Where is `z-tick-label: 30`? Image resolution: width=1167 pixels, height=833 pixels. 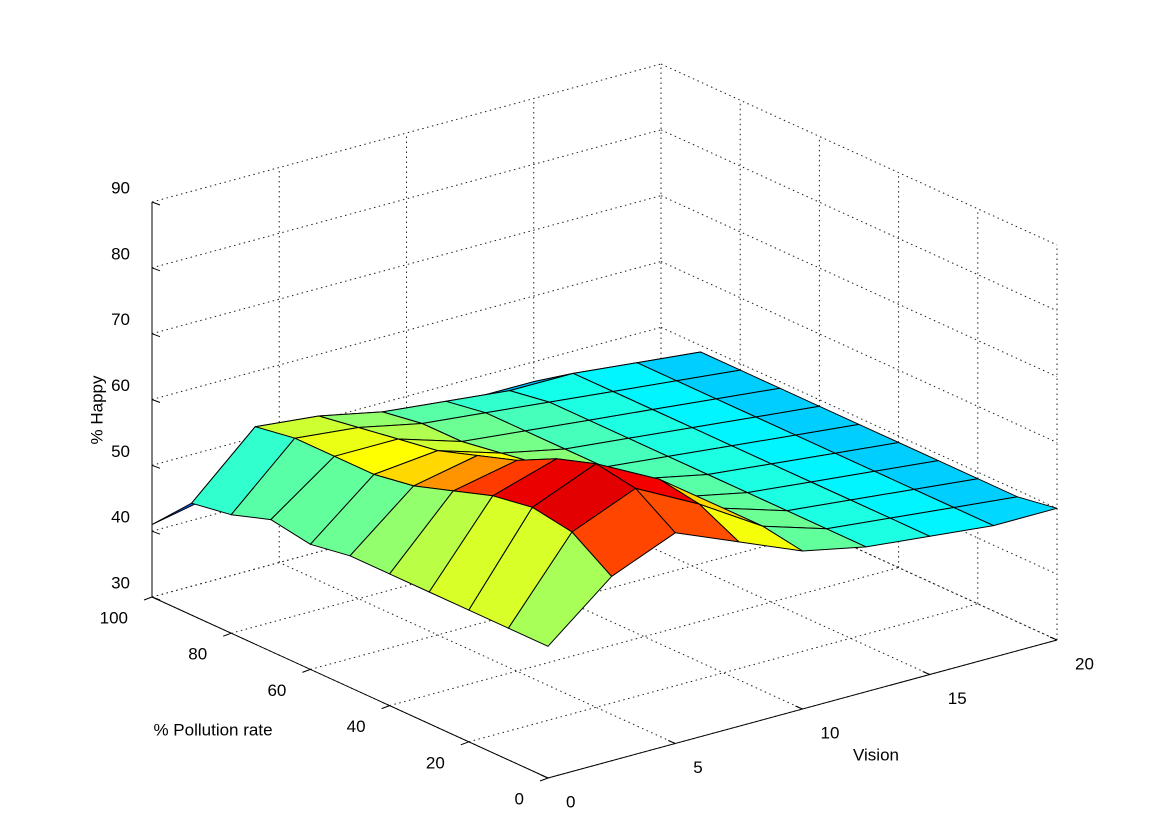
z-tick-label: 30 is located at coordinates (120, 582).